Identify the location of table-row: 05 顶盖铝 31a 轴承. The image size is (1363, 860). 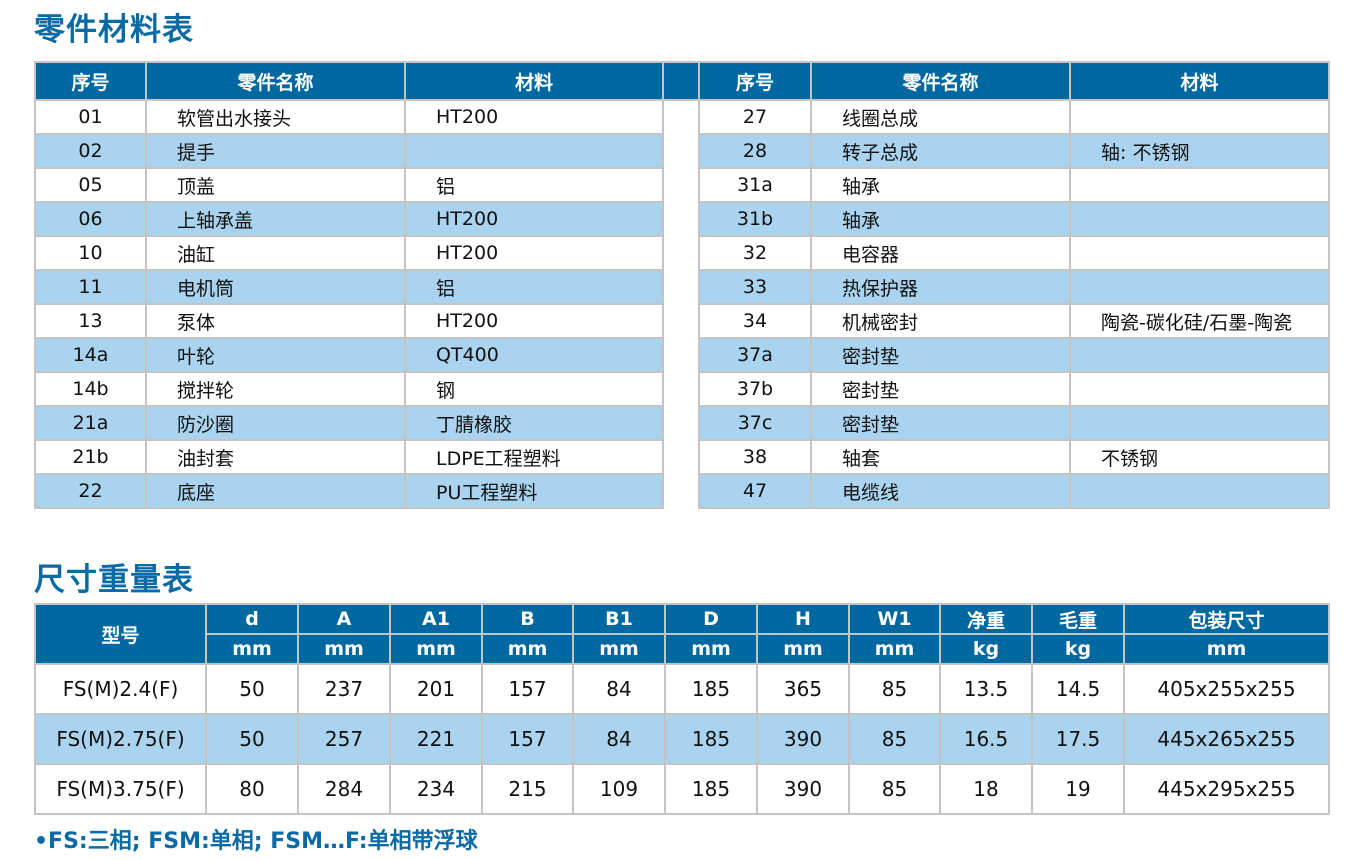
(682, 185).